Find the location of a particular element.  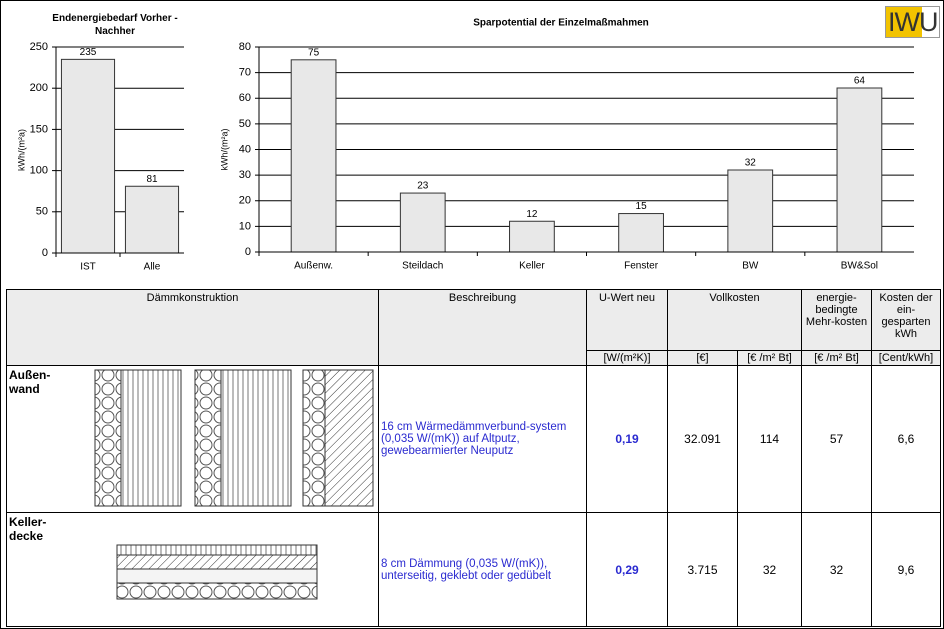

y-tick-label: 250 is located at coordinates (39, 47).